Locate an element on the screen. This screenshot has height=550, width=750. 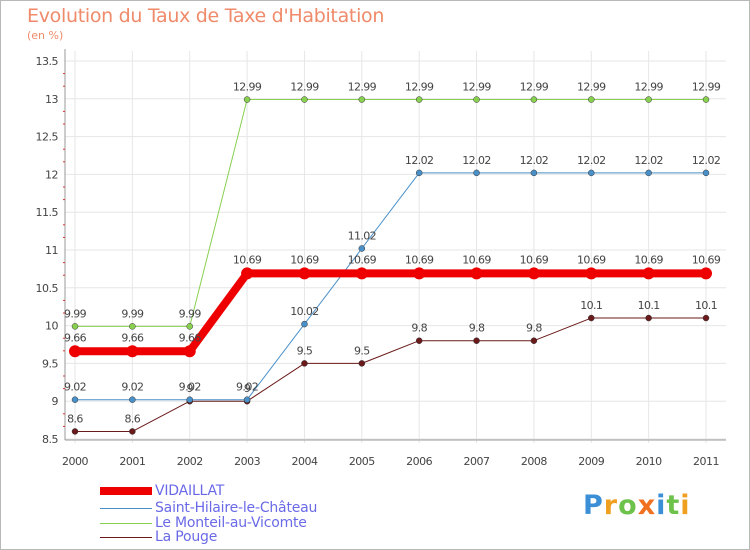
data-label-saint-hilaire: 10.02 is located at coordinates (304, 311).